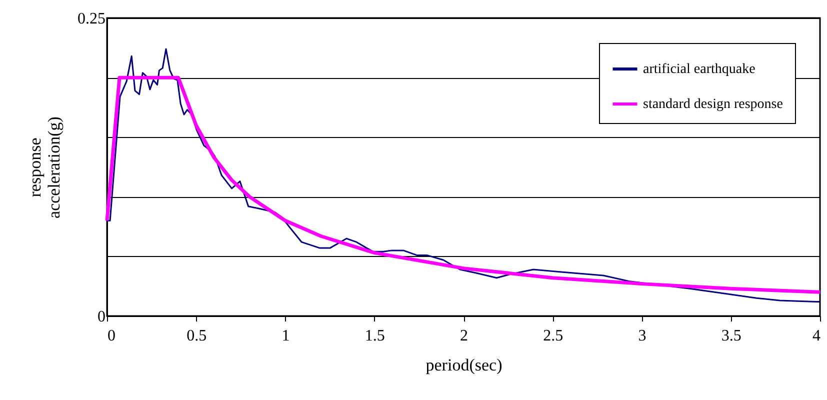 The width and height of the screenshot is (827, 400). What do you see at coordinates (731, 336) in the screenshot?
I see `x-tick-label: 3.5` at bounding box center [731, 336].